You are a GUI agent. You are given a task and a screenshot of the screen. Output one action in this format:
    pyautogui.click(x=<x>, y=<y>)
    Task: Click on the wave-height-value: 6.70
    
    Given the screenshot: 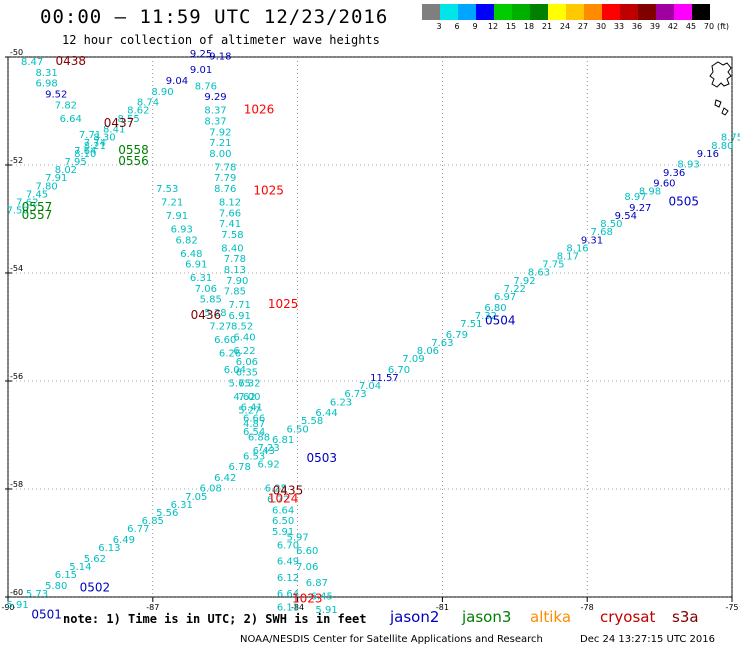 What is the action you would take?
    pyautogui.click(x=288, y=545)
    